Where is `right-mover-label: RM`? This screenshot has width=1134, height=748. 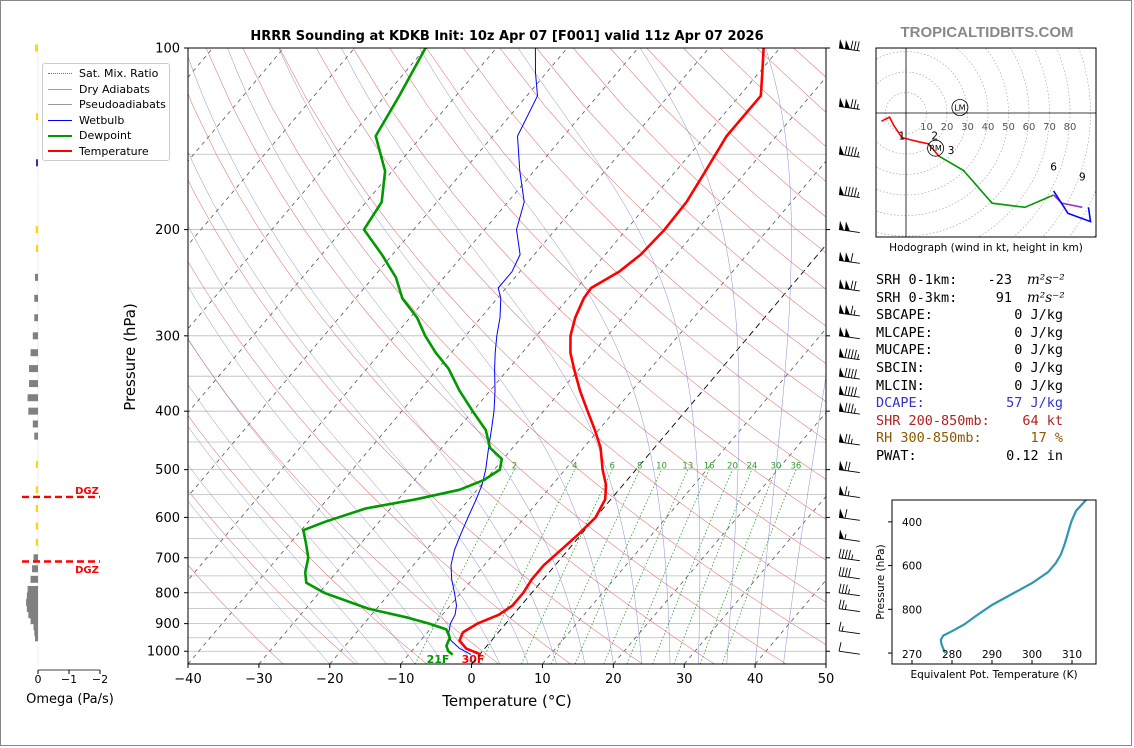
right-mover-label: RM is located at coordinates (935, 148).